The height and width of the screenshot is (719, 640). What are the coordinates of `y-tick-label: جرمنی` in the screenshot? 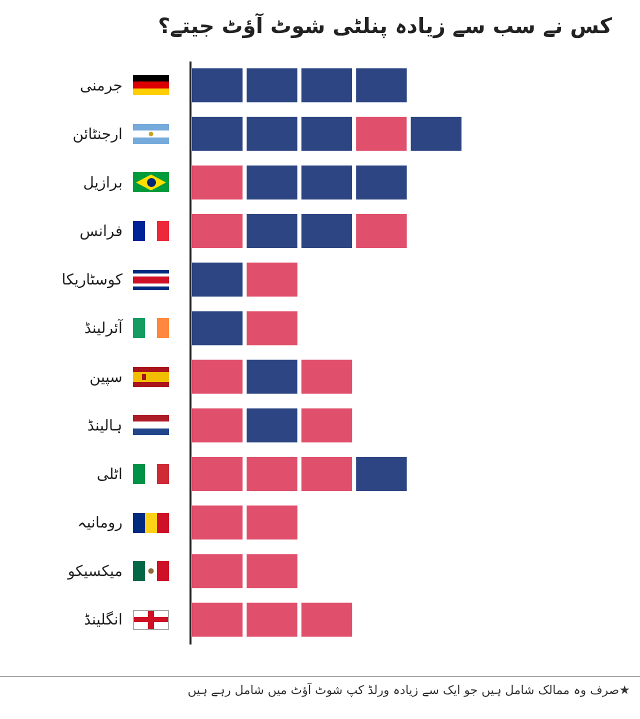 It's located at (101, 85).